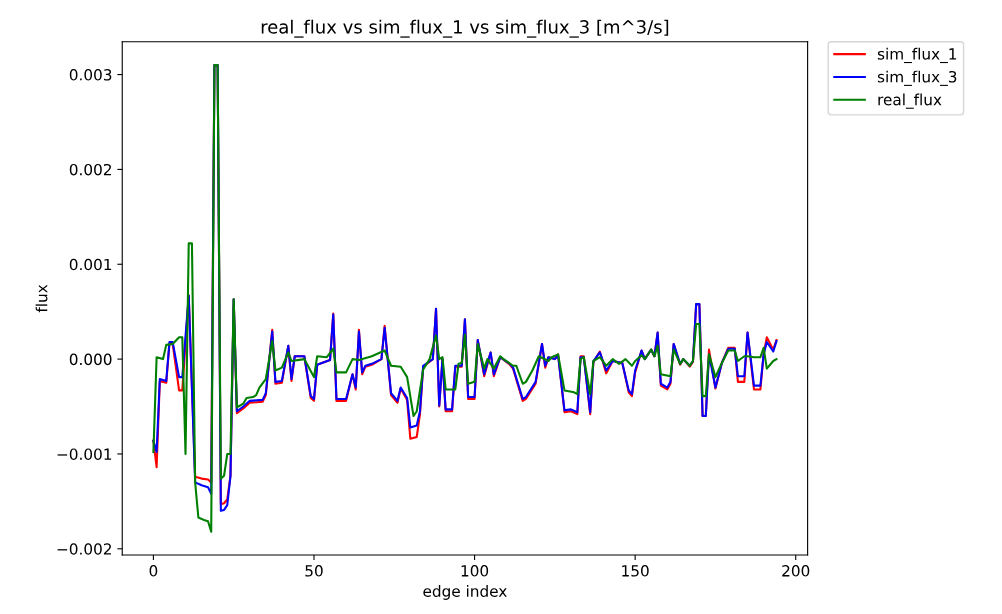  Describe the element at coordinates (90, 169) in the screenshot. I see `y-tick-label: 0.002` at that location.